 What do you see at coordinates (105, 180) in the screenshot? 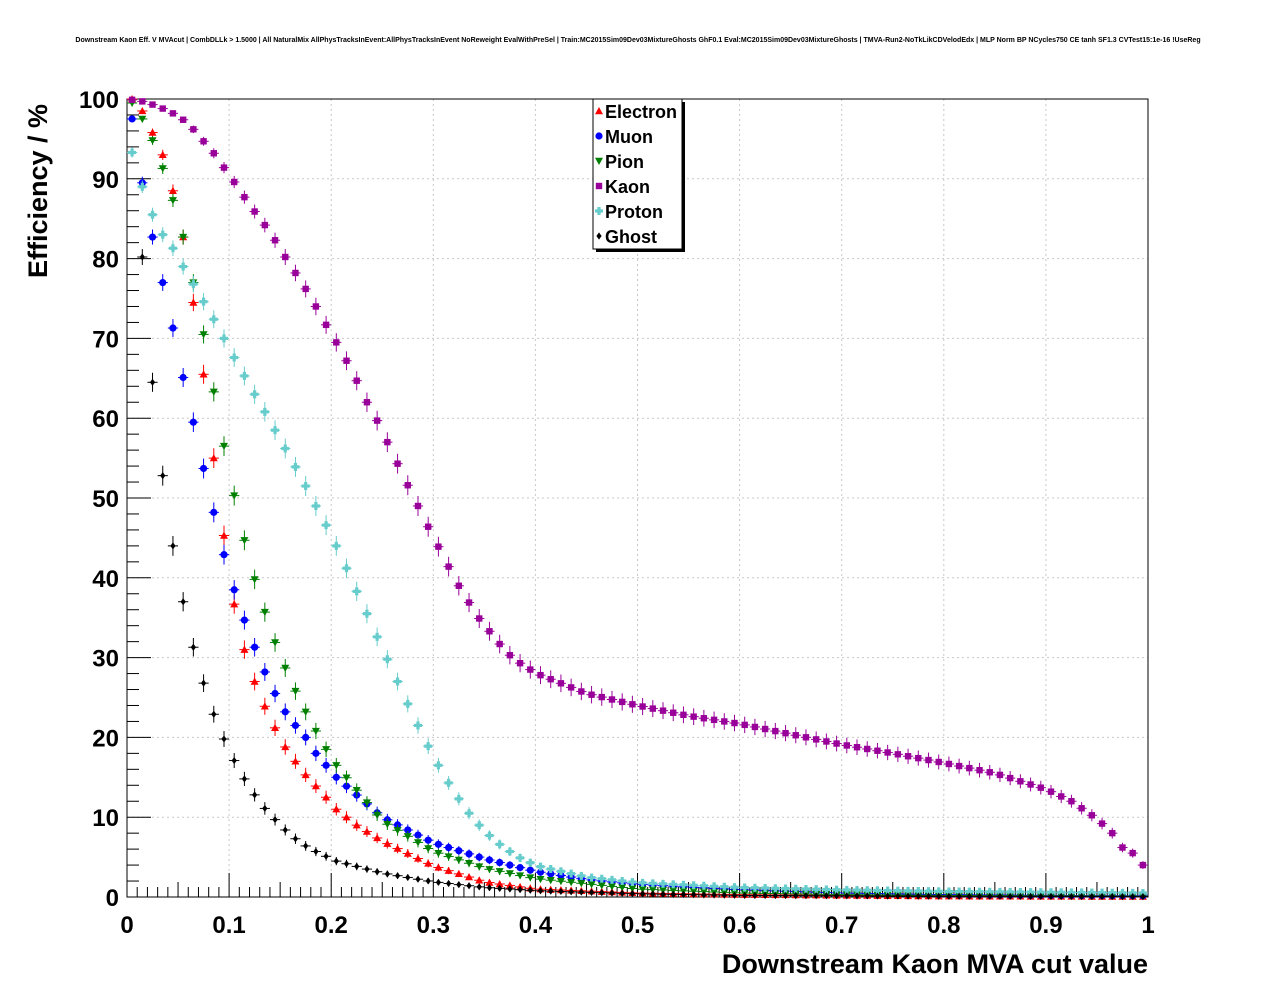
I see `y-tick-label: 90` at bounding box center [105, 180].